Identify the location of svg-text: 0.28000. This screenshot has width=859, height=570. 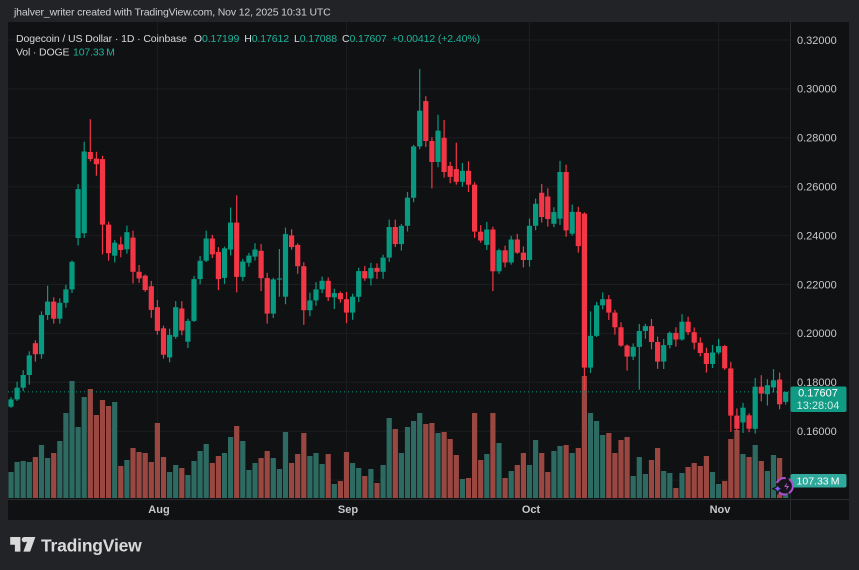
(817, 139).